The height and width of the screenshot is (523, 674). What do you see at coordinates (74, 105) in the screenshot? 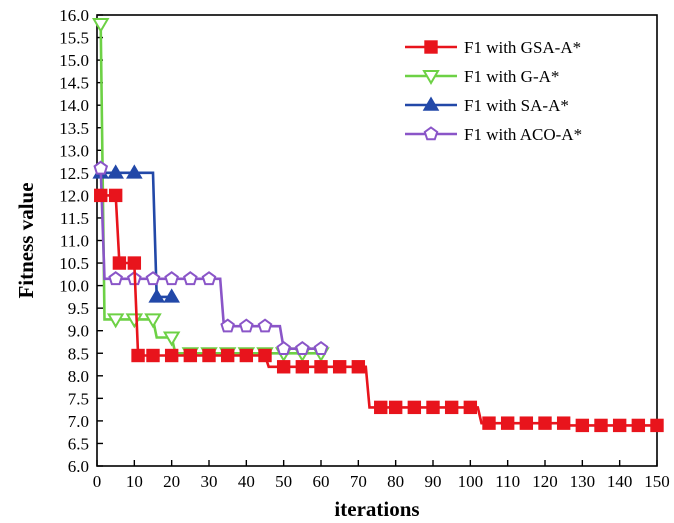
I see `y-tick-label: 14.0` at bounding box center [74, 105].